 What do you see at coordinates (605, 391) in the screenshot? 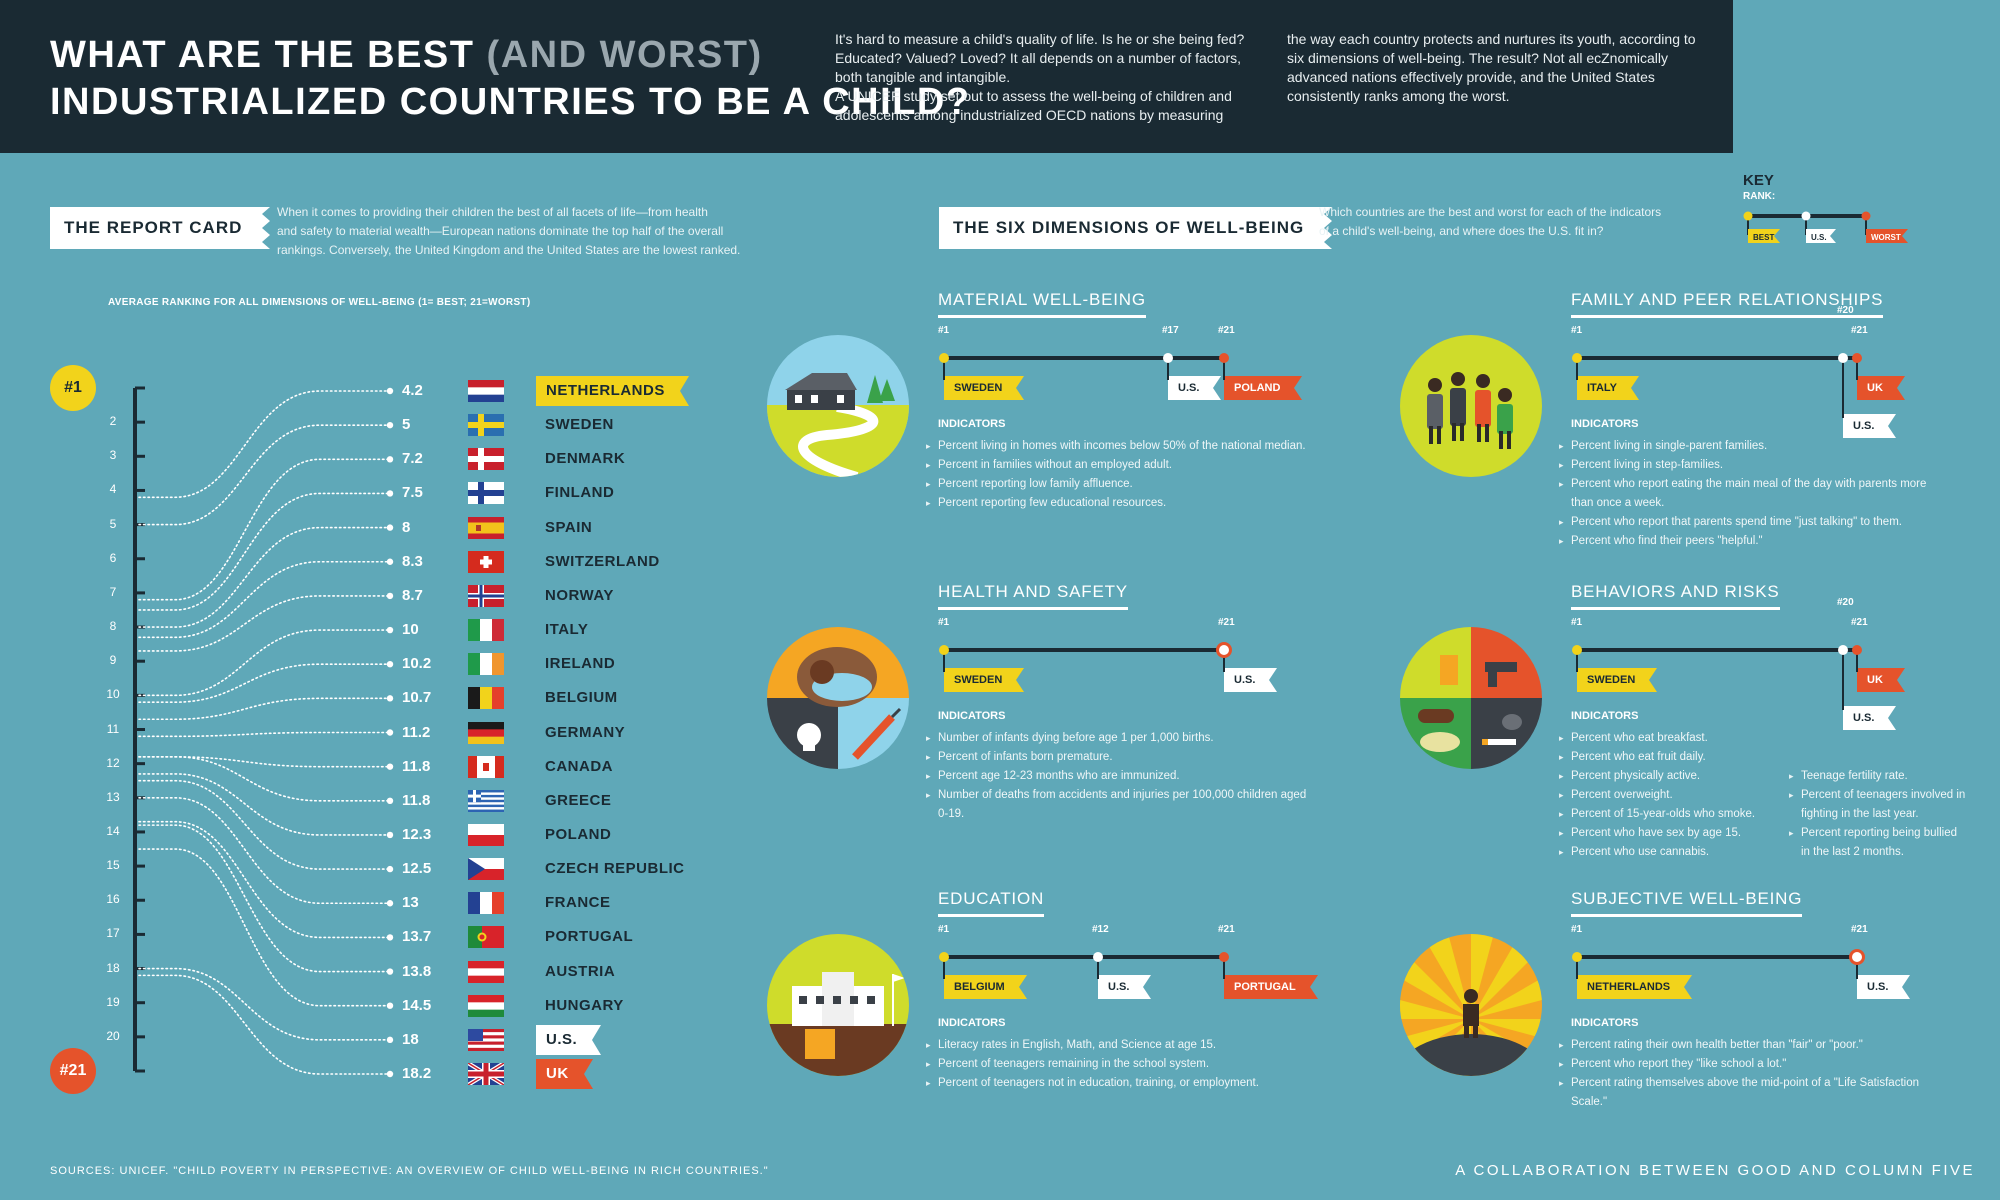
I see `country-name: NETHERLANDS` at bounding box center [605, 391].